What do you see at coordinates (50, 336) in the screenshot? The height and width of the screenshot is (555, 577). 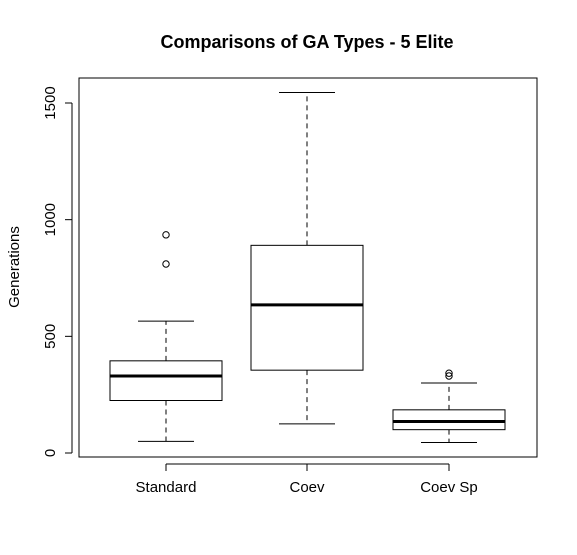 I see `y-tick-label: 500` at bounding box center [50, 336].